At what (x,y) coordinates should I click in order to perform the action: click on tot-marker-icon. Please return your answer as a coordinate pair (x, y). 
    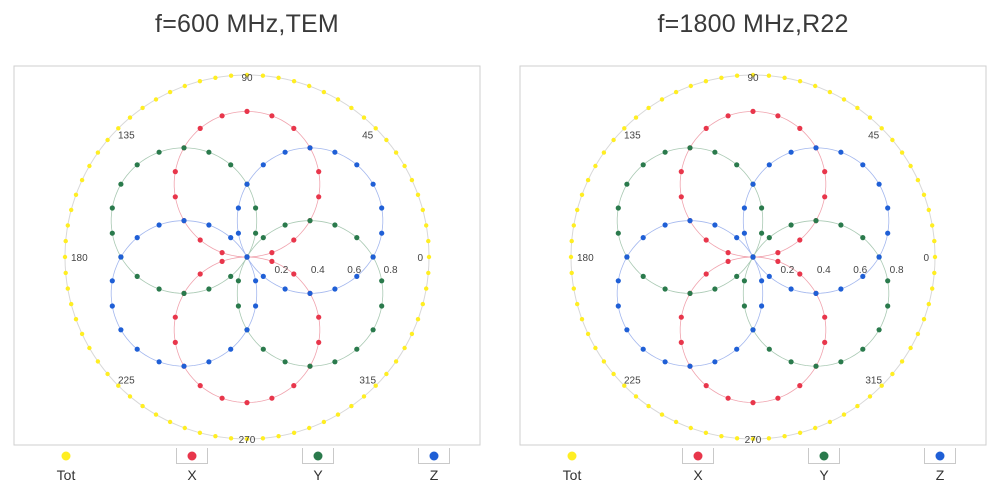
    Looking at the image, I should click on (66, 456).